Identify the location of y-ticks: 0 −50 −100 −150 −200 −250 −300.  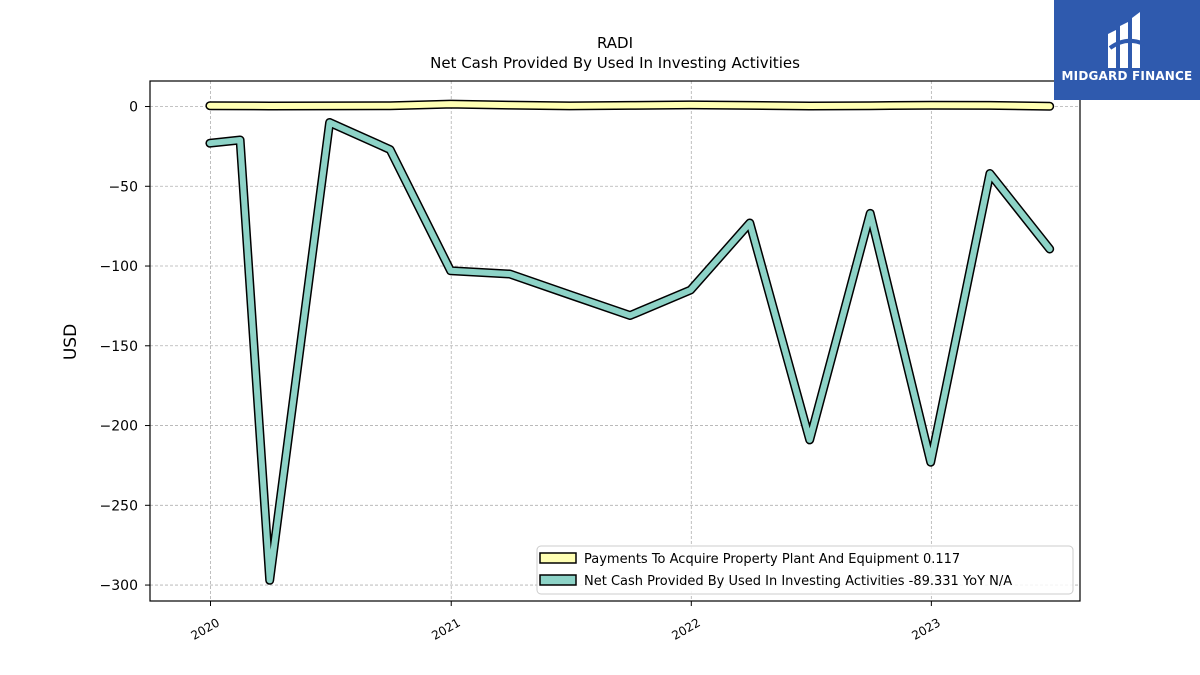
(125, 347).